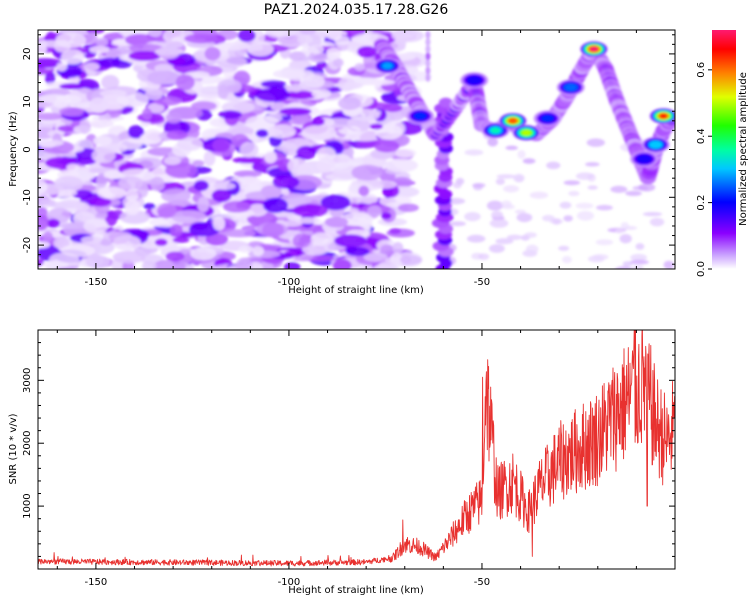 The width and height of the screenshot is (750, 600). Describe the element at coordinates (724, 149) in the screenshot. I see `colorbar-gradient` at that location.